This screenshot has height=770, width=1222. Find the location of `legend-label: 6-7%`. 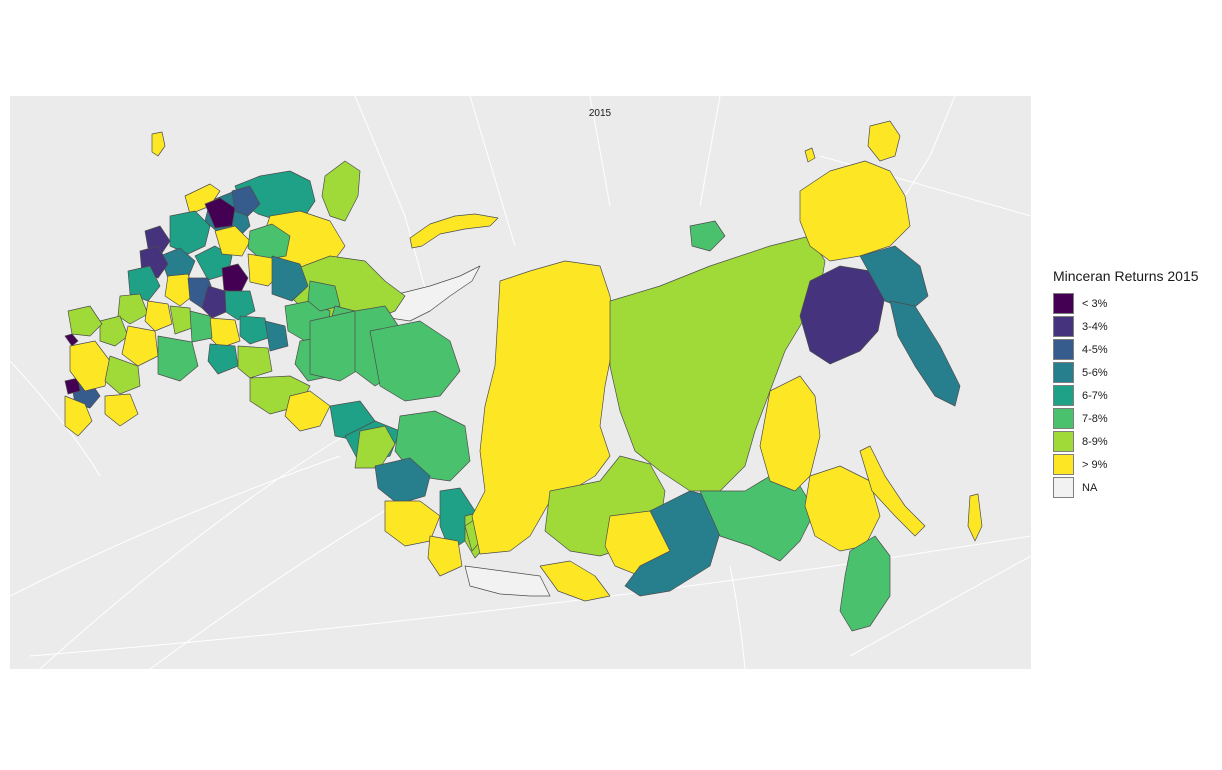

legend-label: 6-7% is located at coordinates (1095, 395).